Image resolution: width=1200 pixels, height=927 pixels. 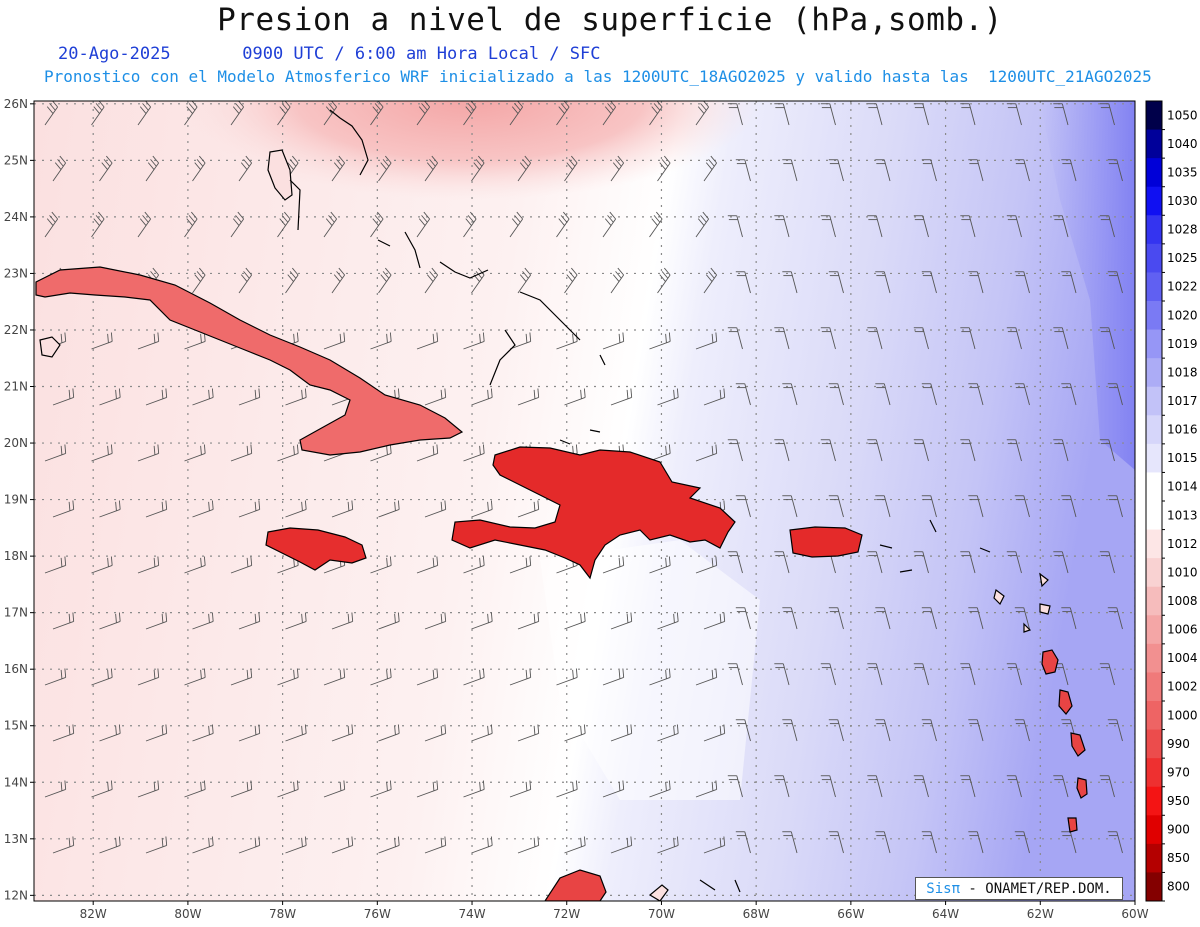 What do you see at coordinates (566, 914) in the screenshot?
I see `lon-label: 72W` at bounding box center [566, 914].